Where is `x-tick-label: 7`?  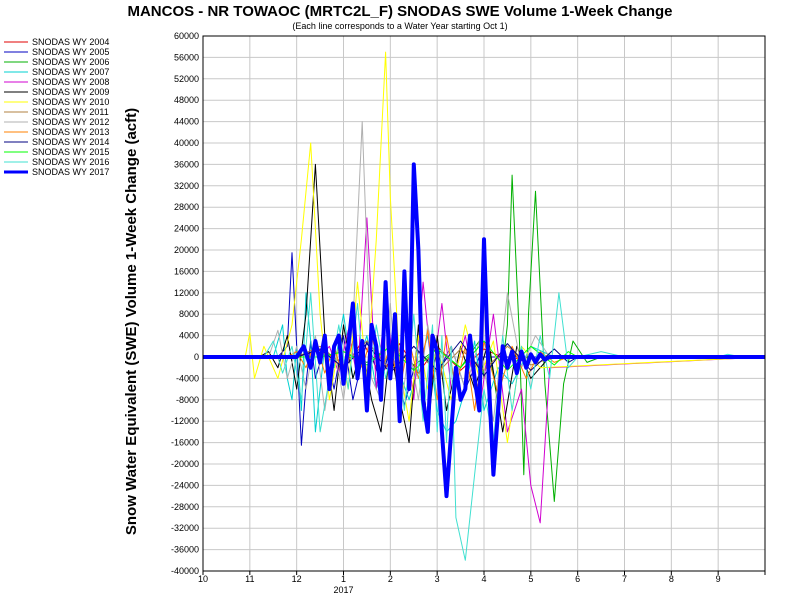
x-tick-label: 7 is located at coordinates (624, 579).